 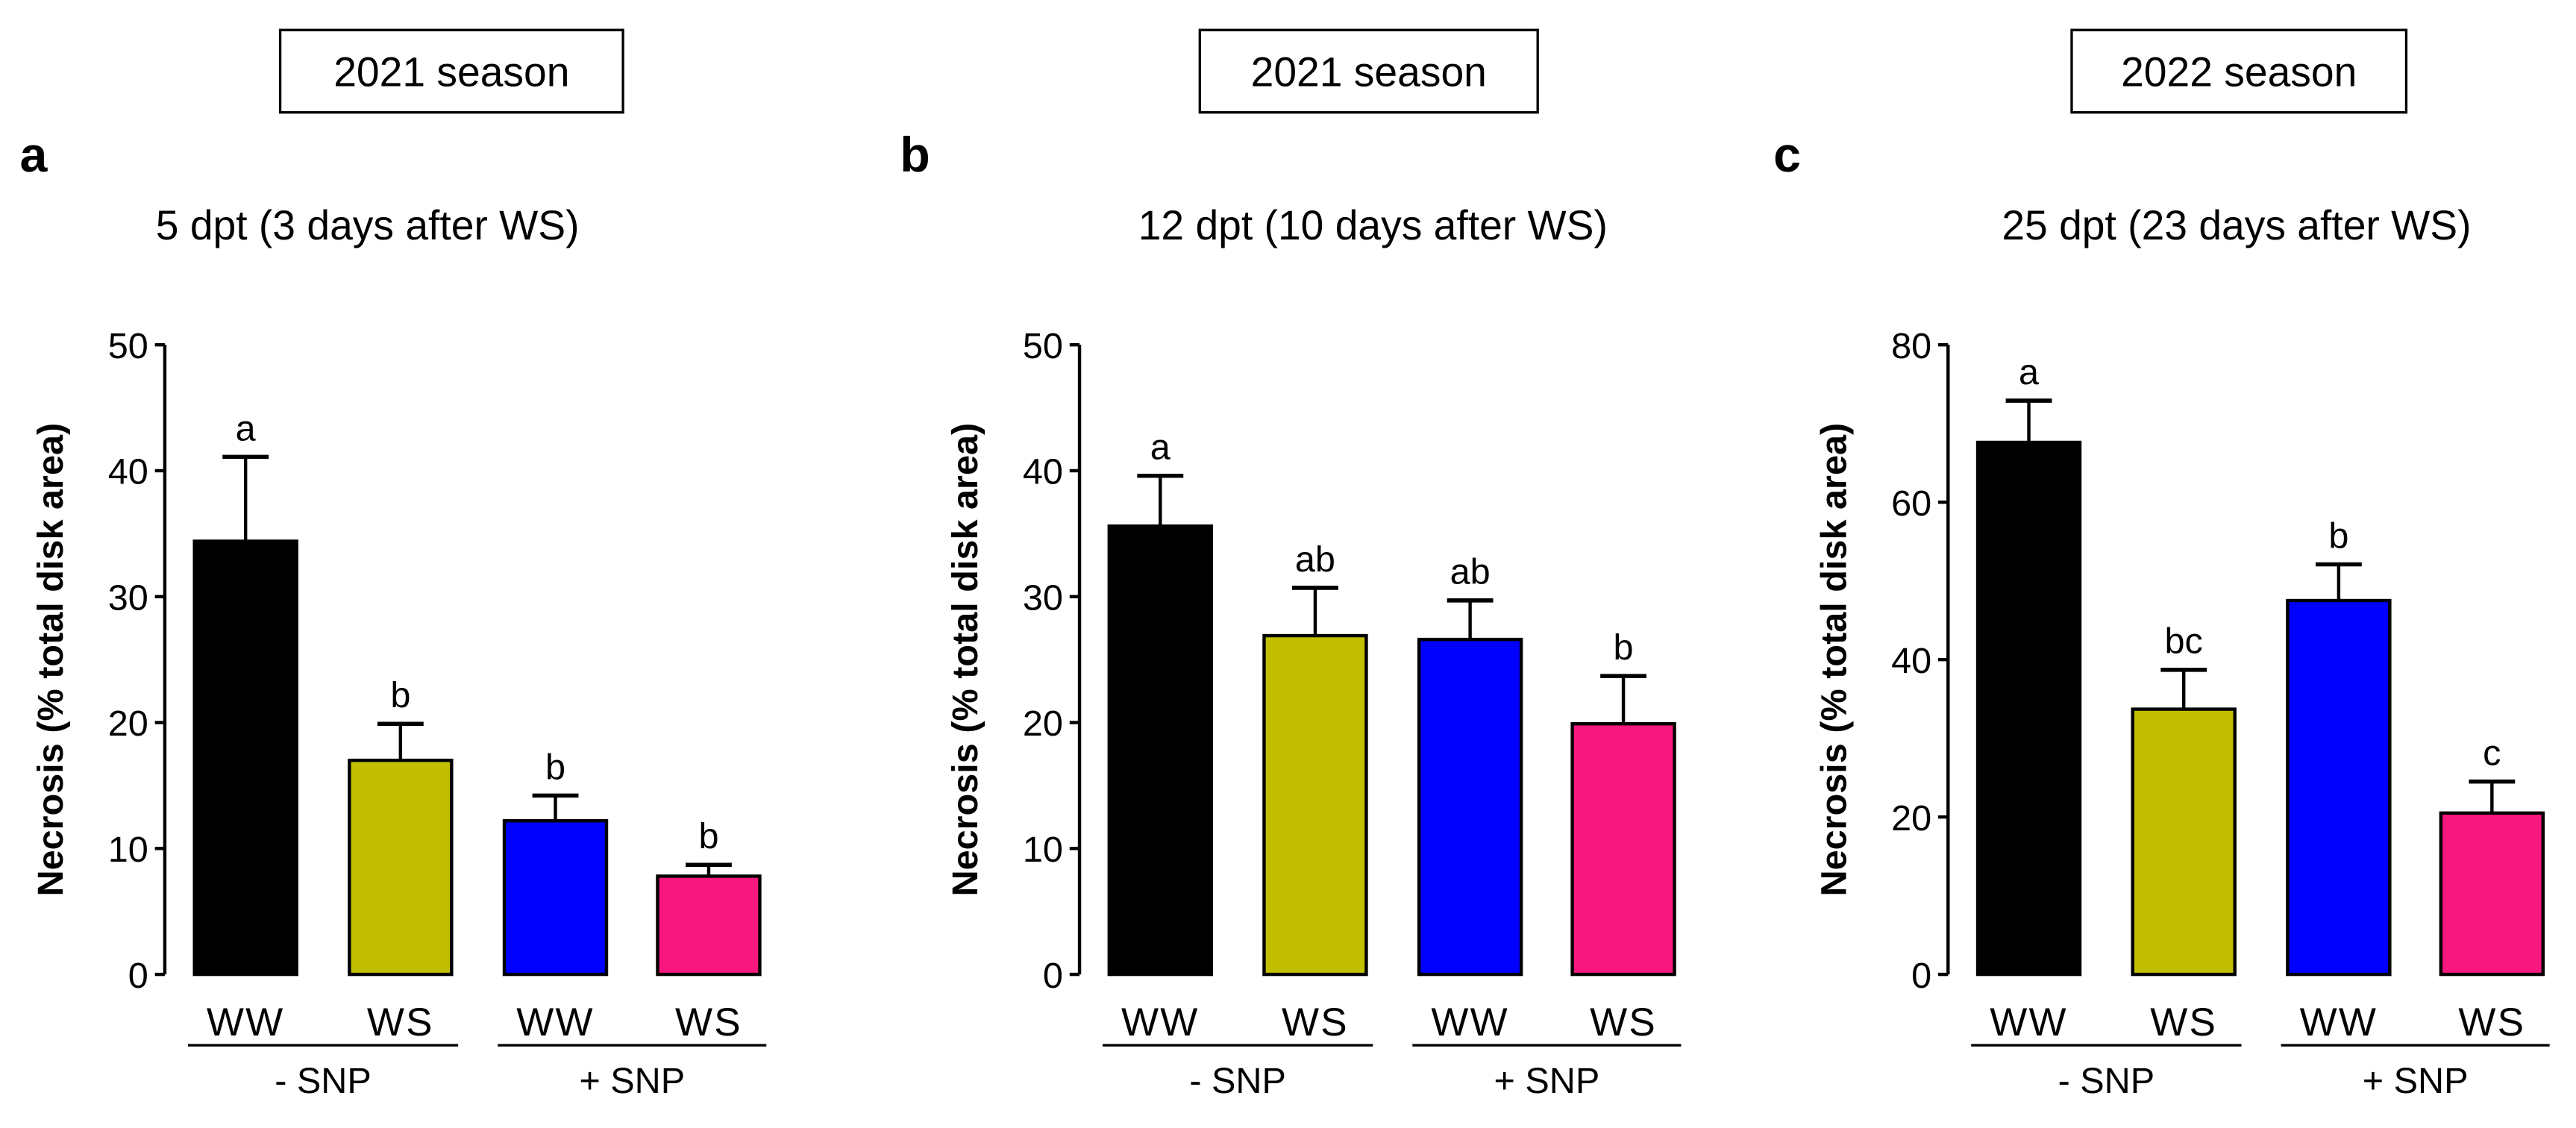 I want to click on season-label: 2022 season, so click(x=2239, y=72).